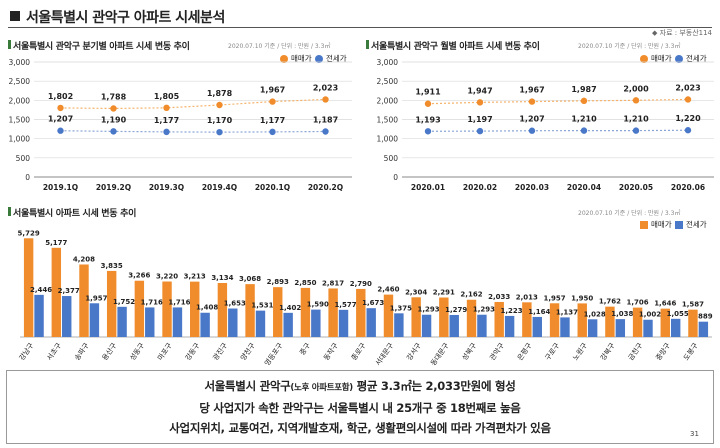 This screenshot has width=720, height=448. What do you see at coordinates (222, 278) in the screenshot?
I see `sale-data-label: 3,134` at bounding box center [222, 278].